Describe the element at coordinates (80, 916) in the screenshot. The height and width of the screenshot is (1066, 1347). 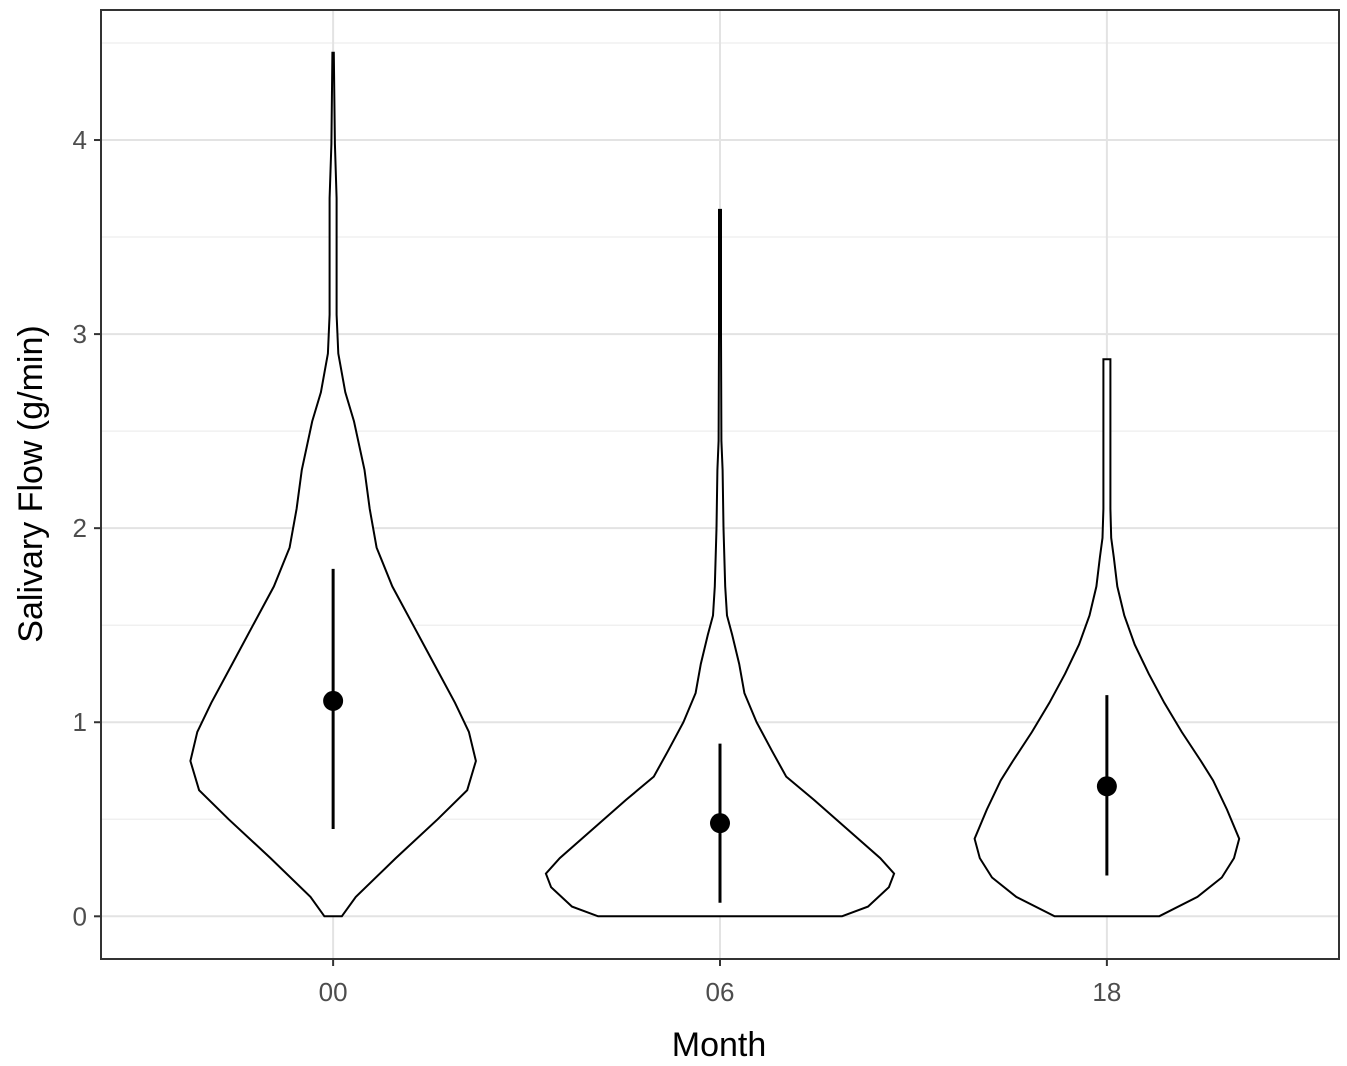
I see `y-tick-label: 0` at that location.